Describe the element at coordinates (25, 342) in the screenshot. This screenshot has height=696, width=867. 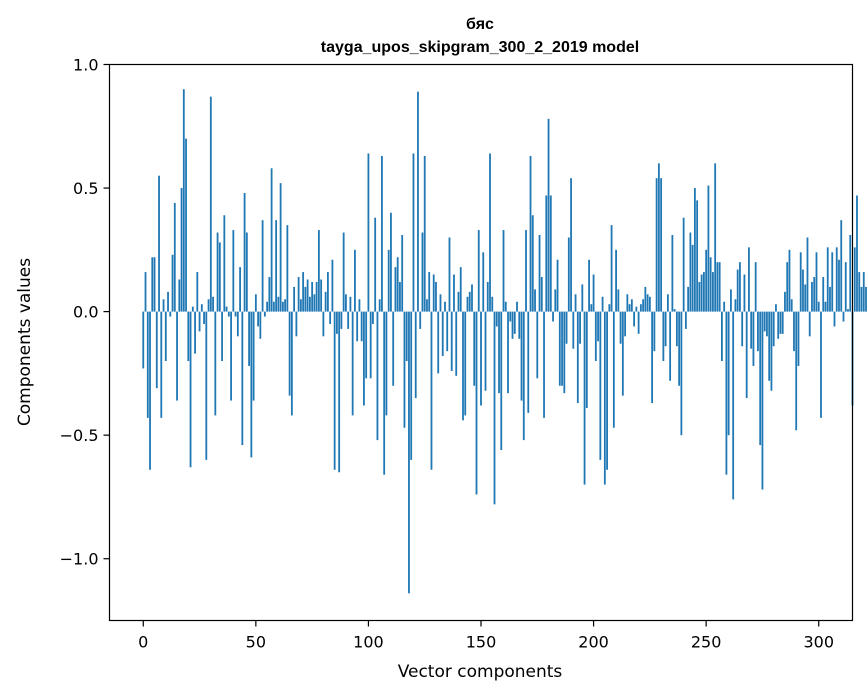
I see `y-axis-title: Components values` at that location.